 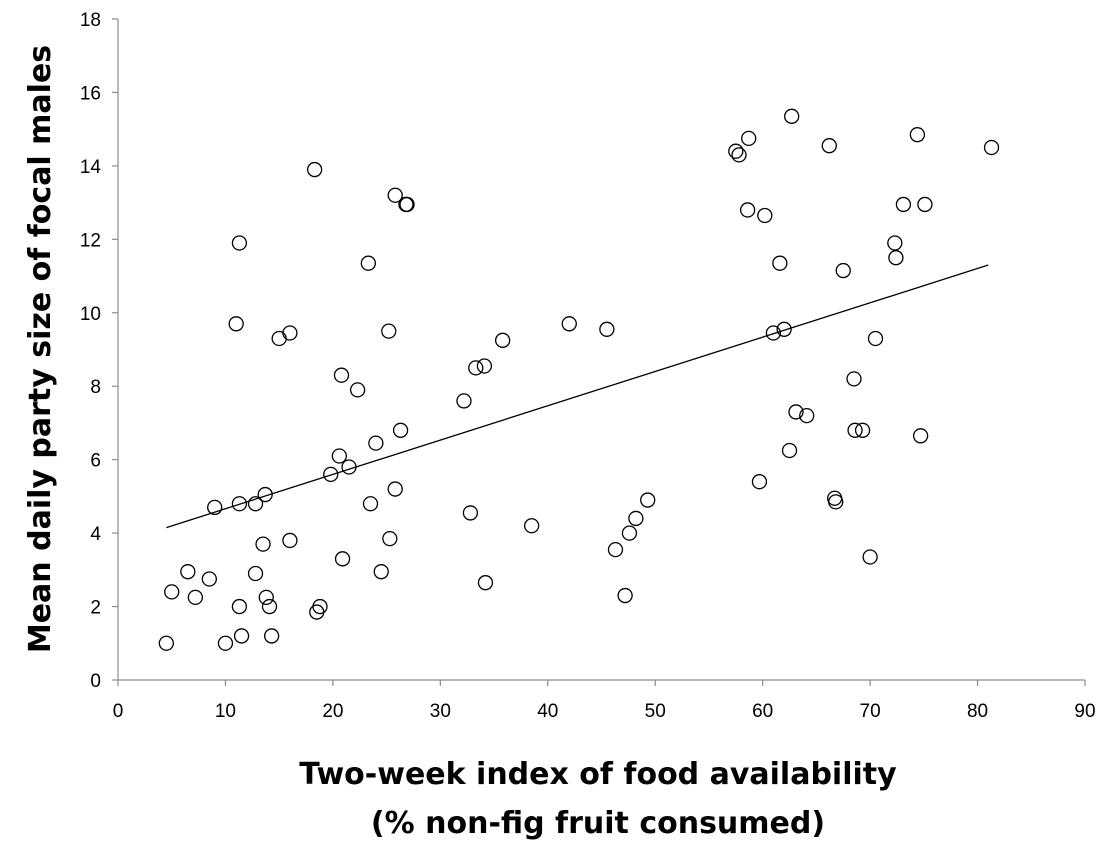 I want to click on x-tick-label: 90, so click(x=1084, y=711).